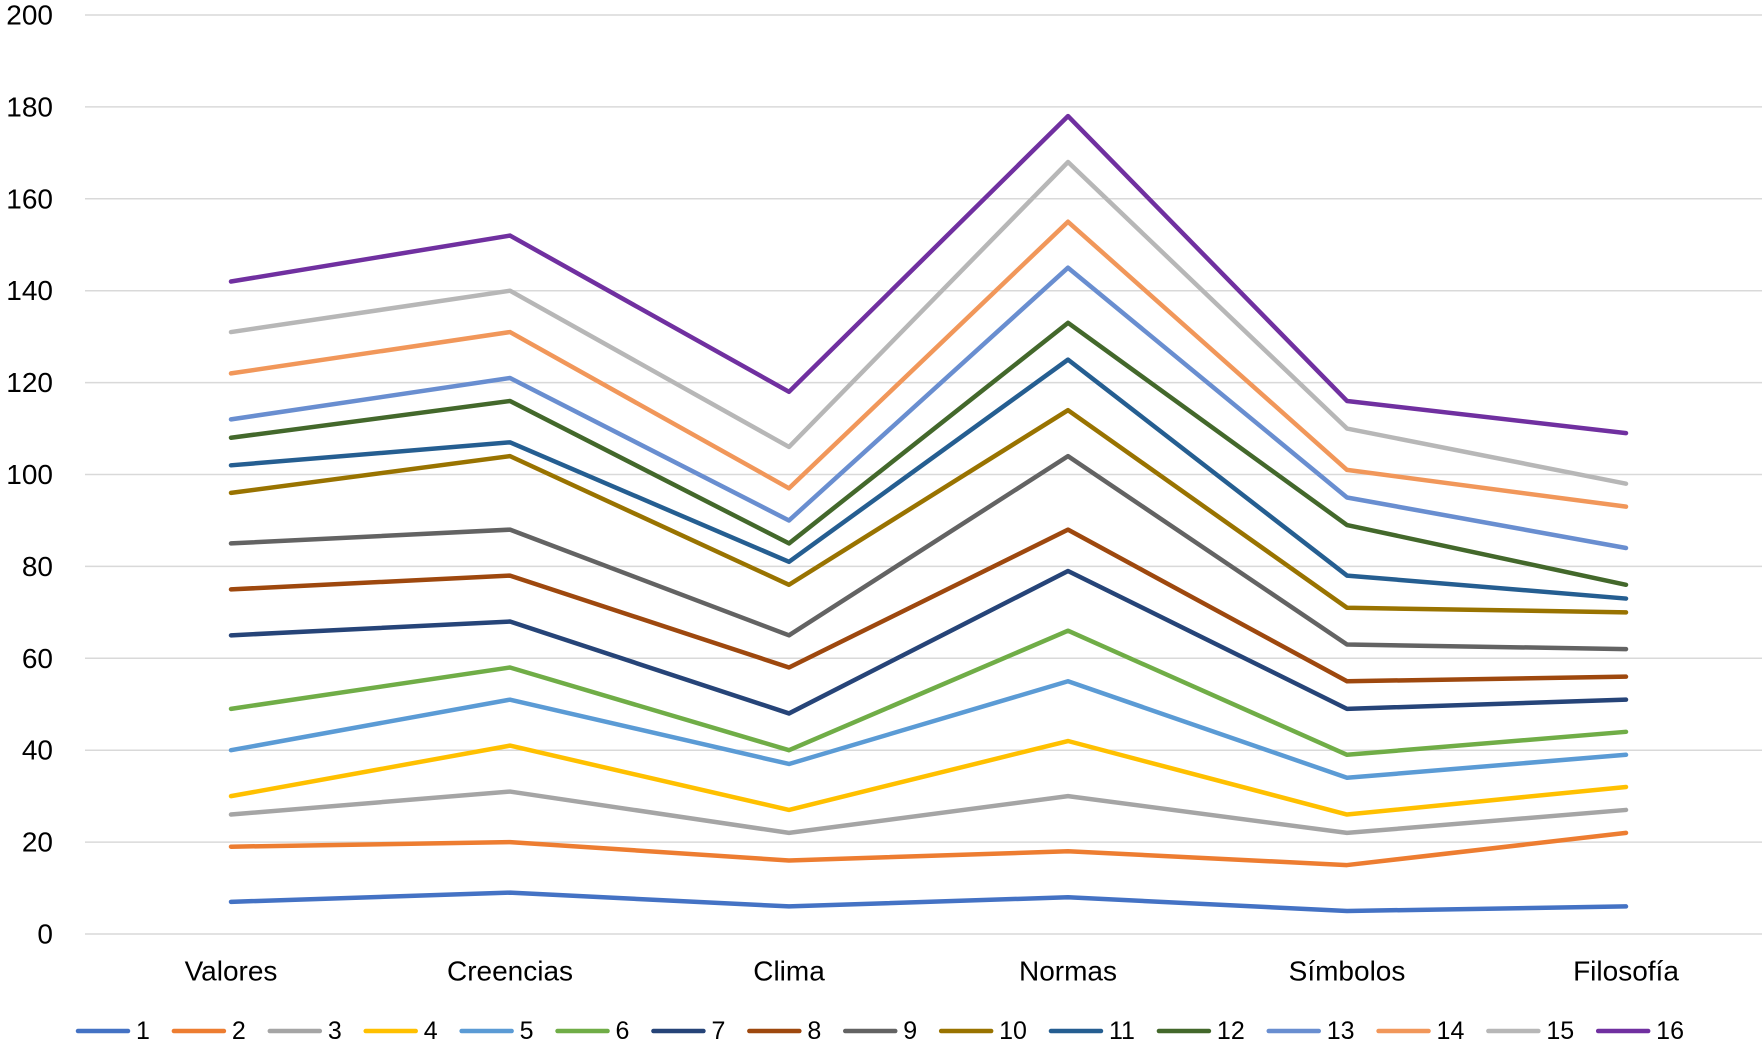 This screenshot has height=1050, width=1762. What do you see at coordinates (29, 290) in the screenshot?
I see `y-tick-label: 140` at bounding box center [29, 290].